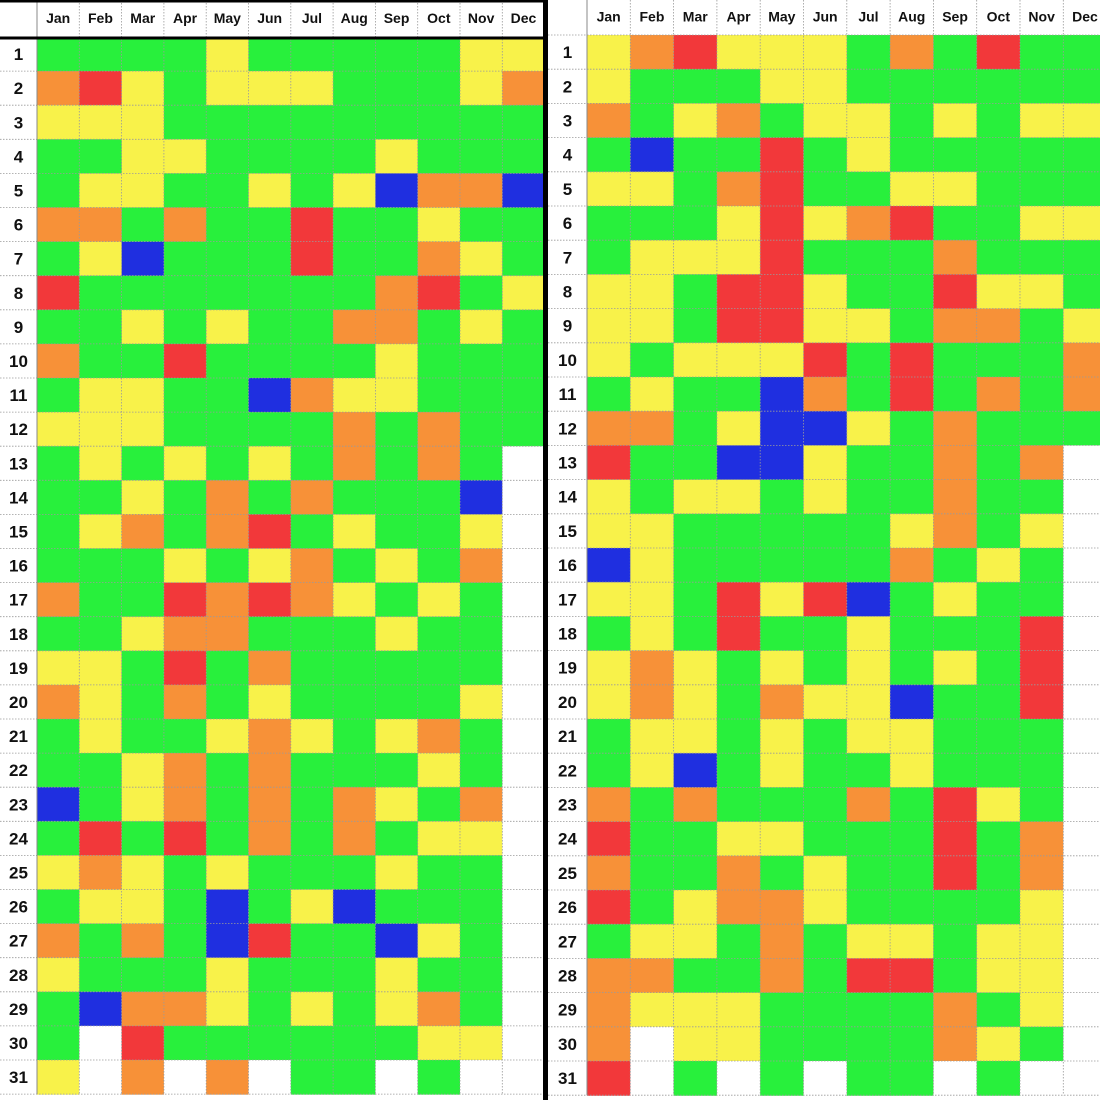 Image resolution: width=1100 pixels, height=1100 pixels. What do you see at coordinates (738, 17) in the screenshot?
I see `month-label-apr: Apr` at bounding box center [738, 17].